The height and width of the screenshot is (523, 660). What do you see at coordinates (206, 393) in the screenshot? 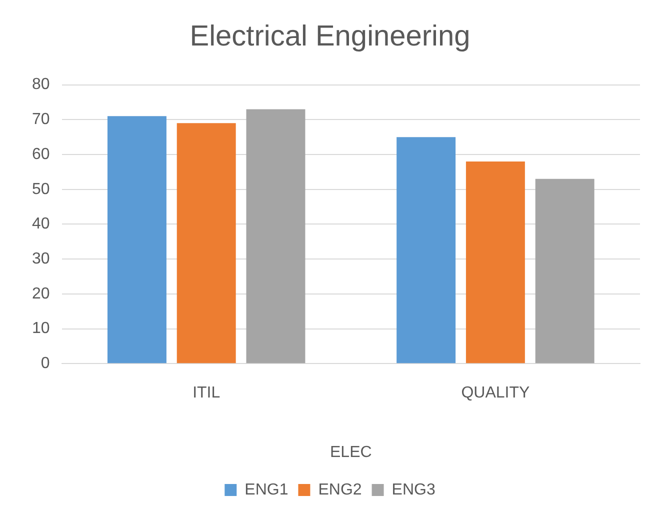
I see `x-tick-label: ITIL` at bounding box center [206, 393].